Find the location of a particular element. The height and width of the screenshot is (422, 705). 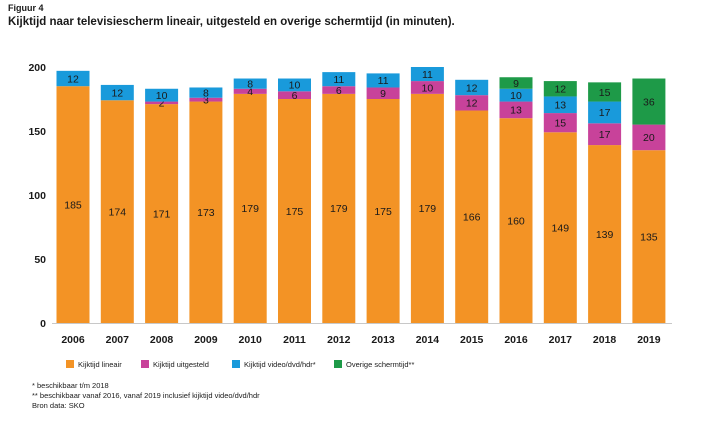

x-tick-label: 2018 is located at coordinates (605, 340).